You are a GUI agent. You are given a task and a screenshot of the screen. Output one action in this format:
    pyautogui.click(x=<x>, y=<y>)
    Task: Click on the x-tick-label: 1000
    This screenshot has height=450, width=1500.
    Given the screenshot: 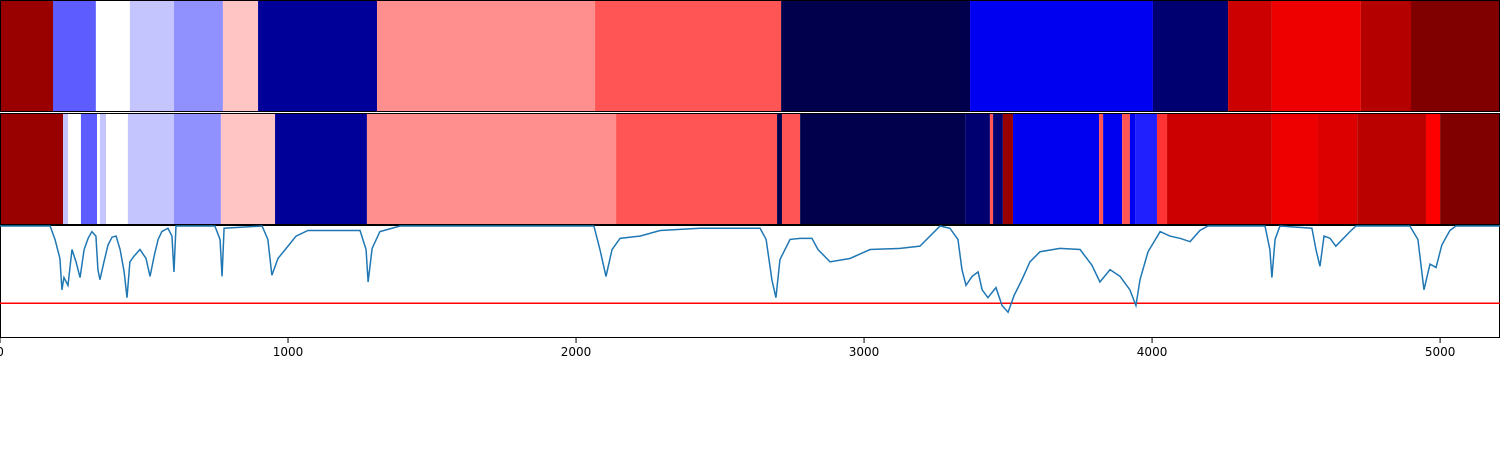 What is the action you would take?
    pyautogui.click(x=288, y=352)
    